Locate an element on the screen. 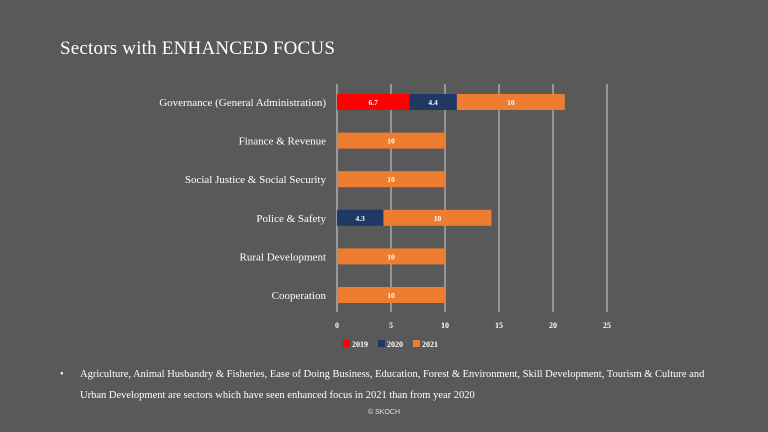 The width and height of the screenshot is (768, 432). bar-2019-governance-general-administration is located at coordinates (373, 102).